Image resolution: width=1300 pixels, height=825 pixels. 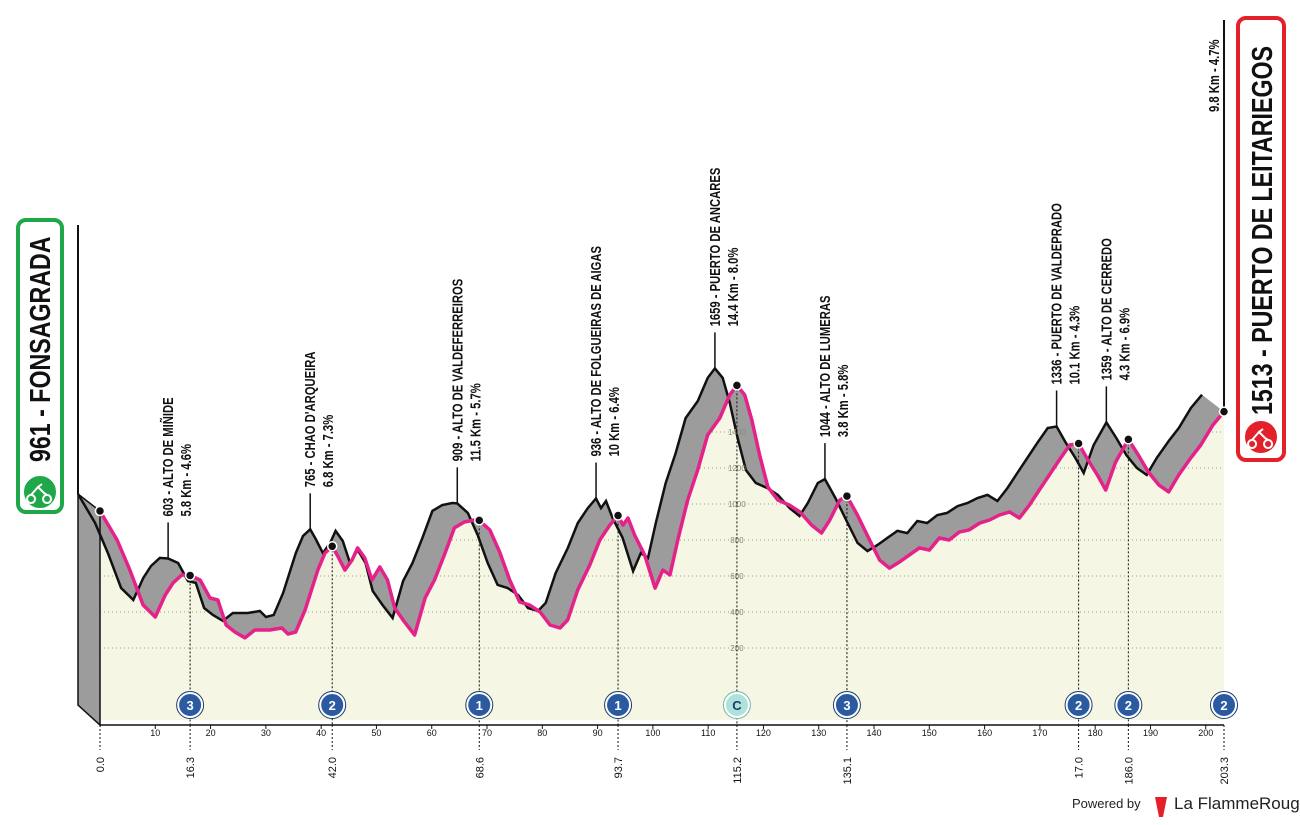 What do you see at coordinates (1080, 767) in the screenshot?
I see `km-marker: 17.0` at bounding box center [1080, 767].